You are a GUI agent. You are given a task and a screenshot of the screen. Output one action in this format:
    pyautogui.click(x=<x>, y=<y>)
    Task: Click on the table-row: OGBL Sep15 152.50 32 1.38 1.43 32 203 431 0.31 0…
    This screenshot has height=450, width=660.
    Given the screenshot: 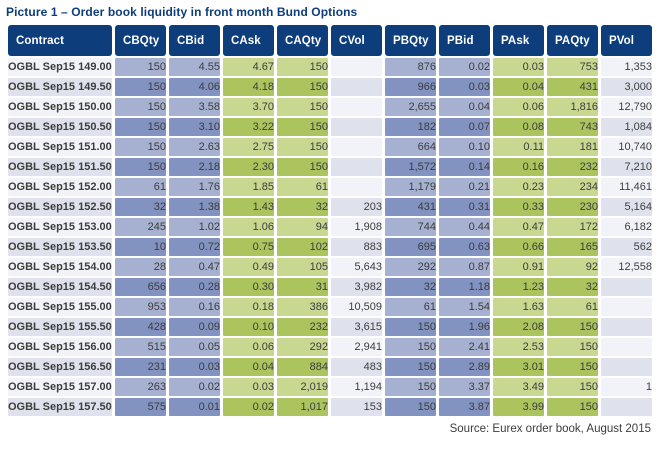 What is the action you would take?
    pyautogui.click(x=330, y=207)
    